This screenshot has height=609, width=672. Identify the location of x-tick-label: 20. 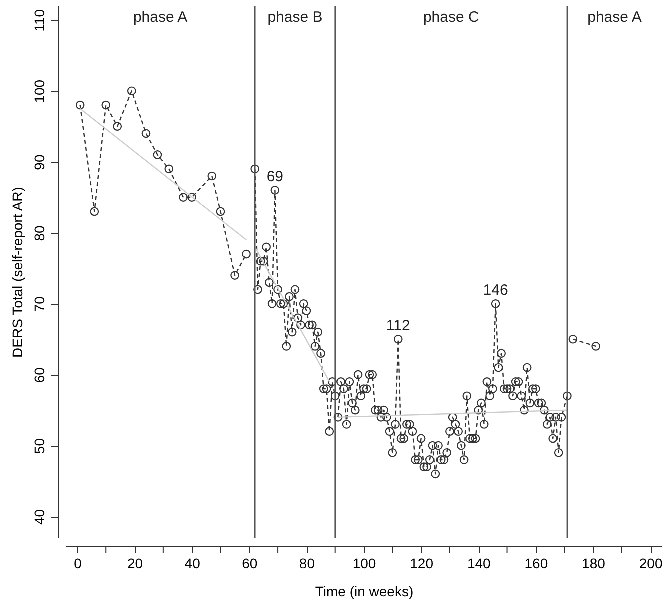
(135, 564).